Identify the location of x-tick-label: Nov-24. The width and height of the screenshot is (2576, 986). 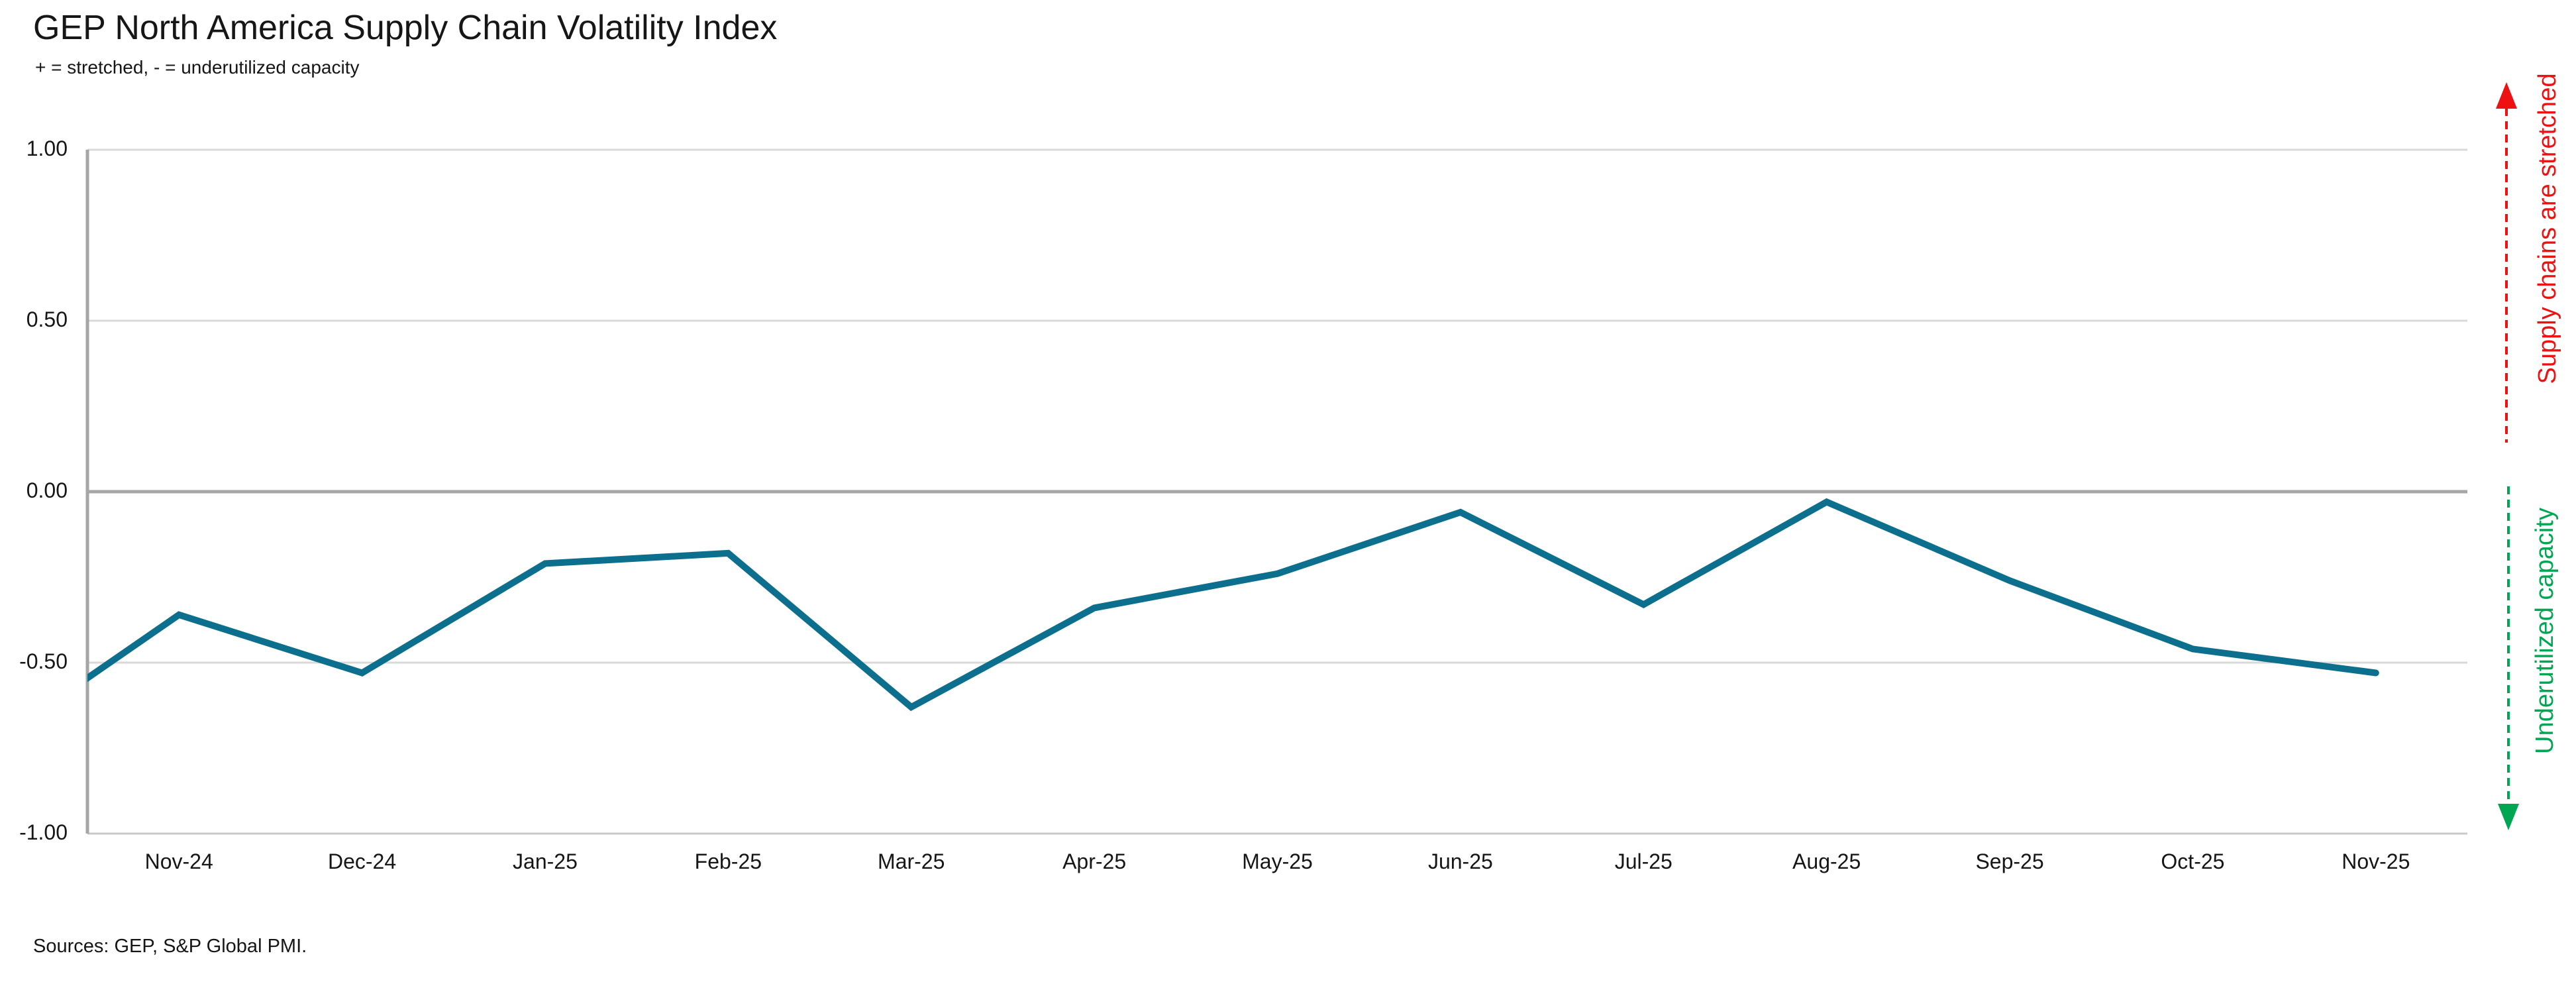
(178, 861).